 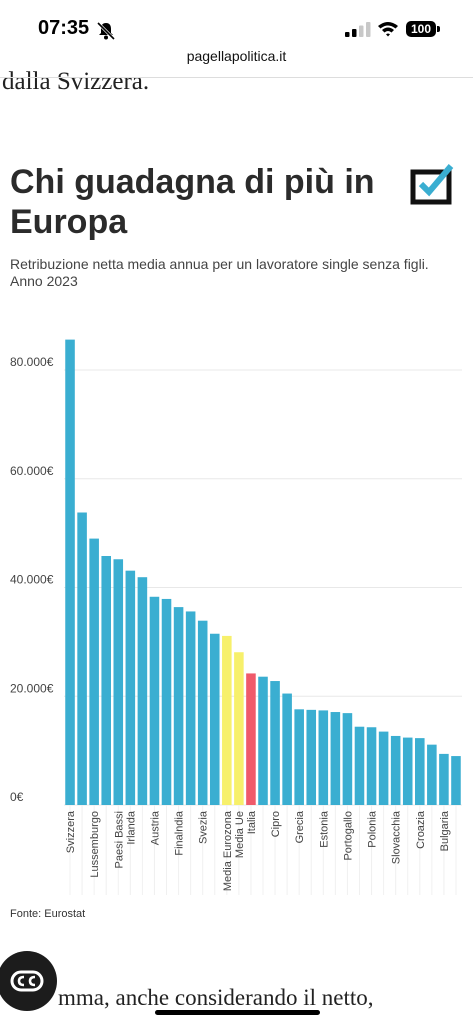 I want to click on x-tick-label: Cipro, so click(x=276, y=824).